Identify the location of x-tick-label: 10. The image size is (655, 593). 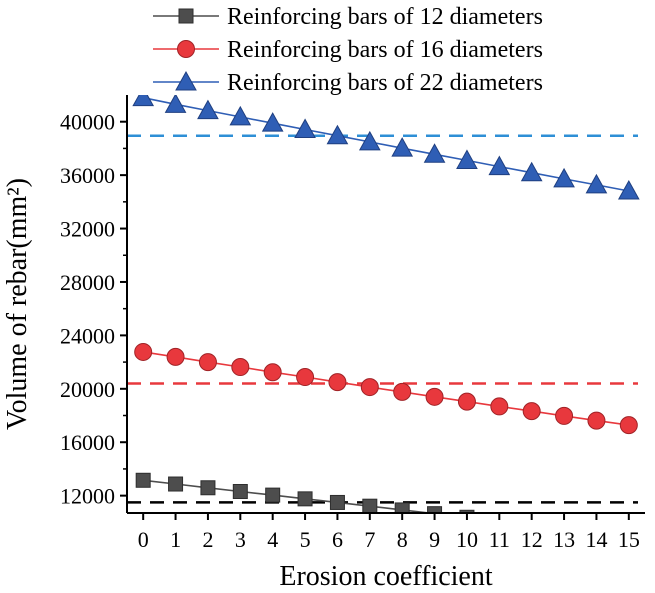
(467, 539).